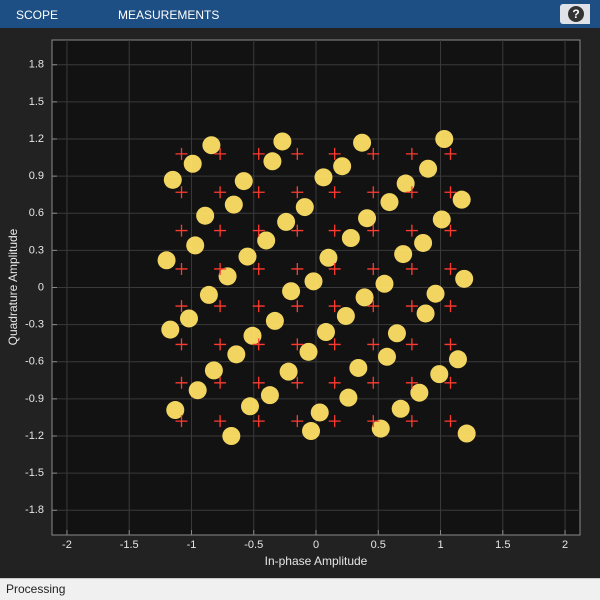  I want to click on x-tick-label: 1, so click(440, 545).